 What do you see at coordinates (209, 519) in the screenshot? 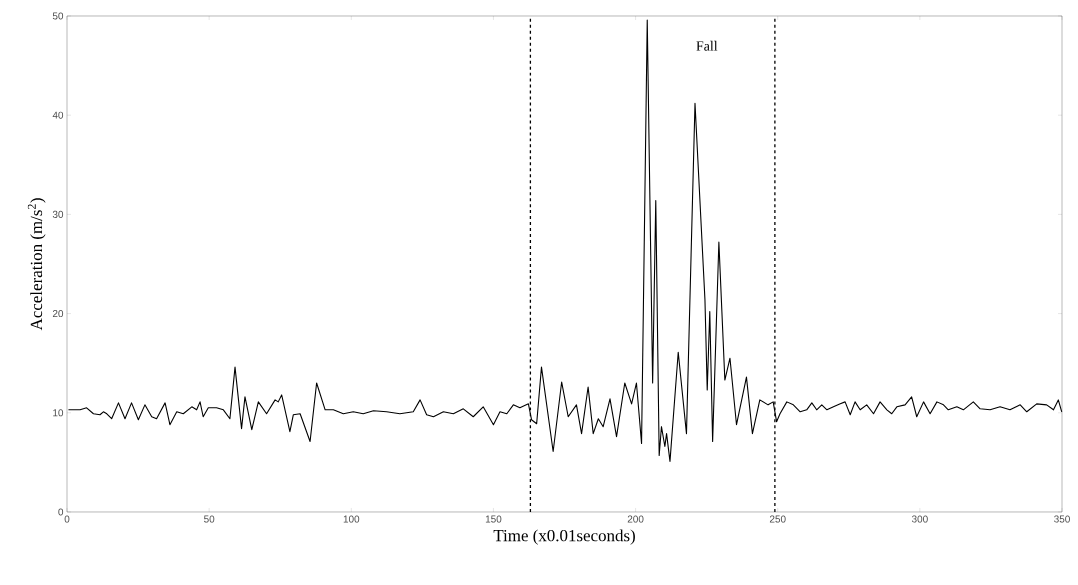
I see `x-tick-label: 50` at bounding box center [209, 519].